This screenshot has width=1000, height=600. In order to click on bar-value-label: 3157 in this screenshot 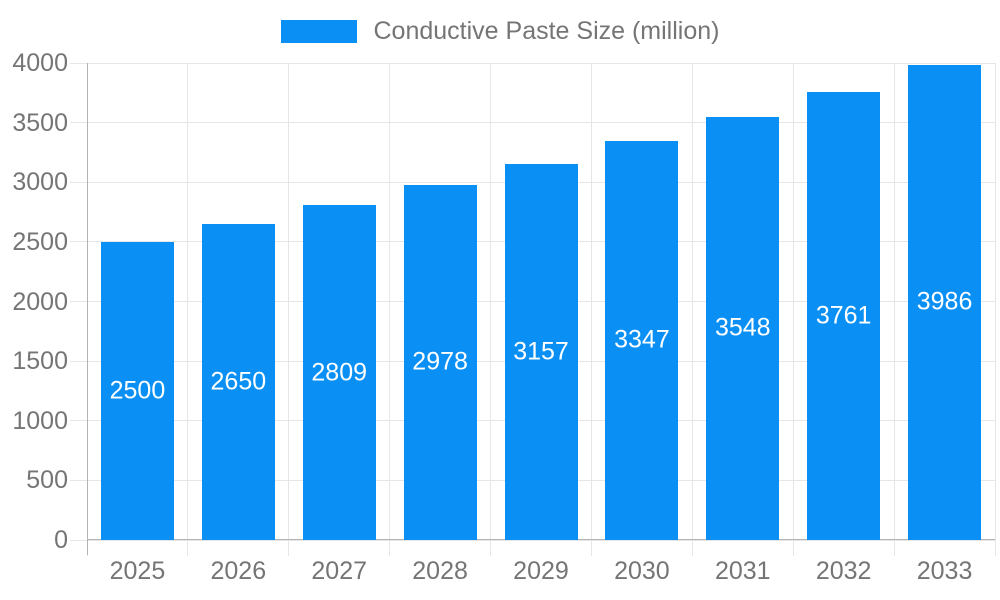, I will do `click(541, 351)`.